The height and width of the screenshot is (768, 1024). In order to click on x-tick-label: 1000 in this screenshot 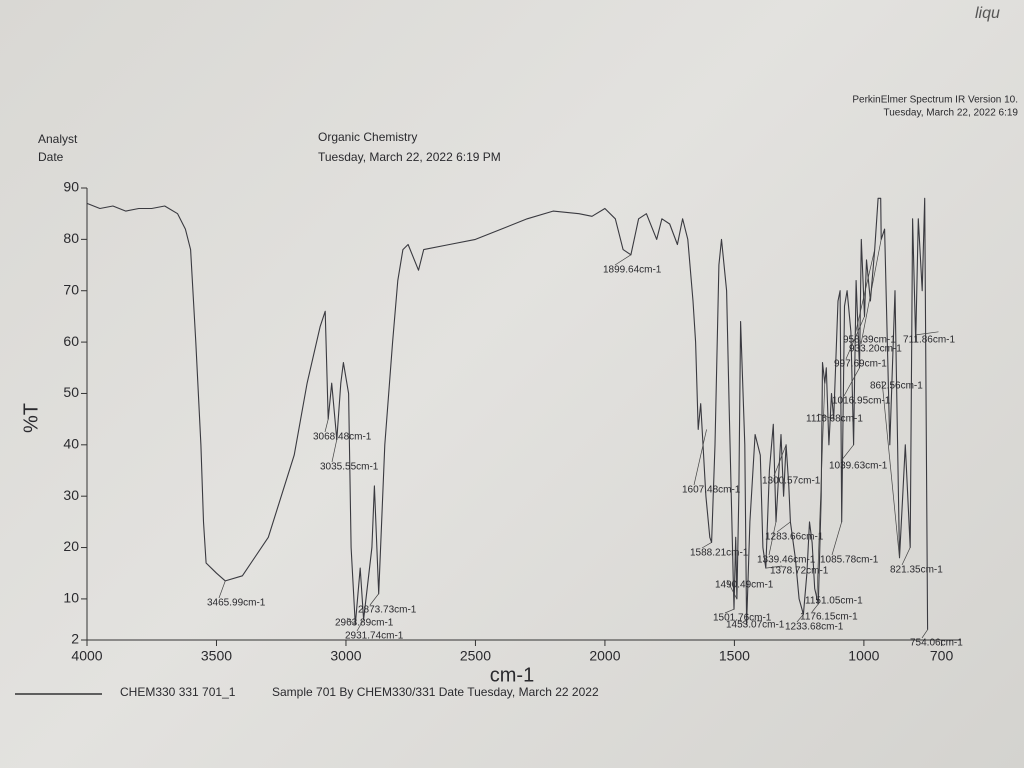, I will do `click(863, 656)`.